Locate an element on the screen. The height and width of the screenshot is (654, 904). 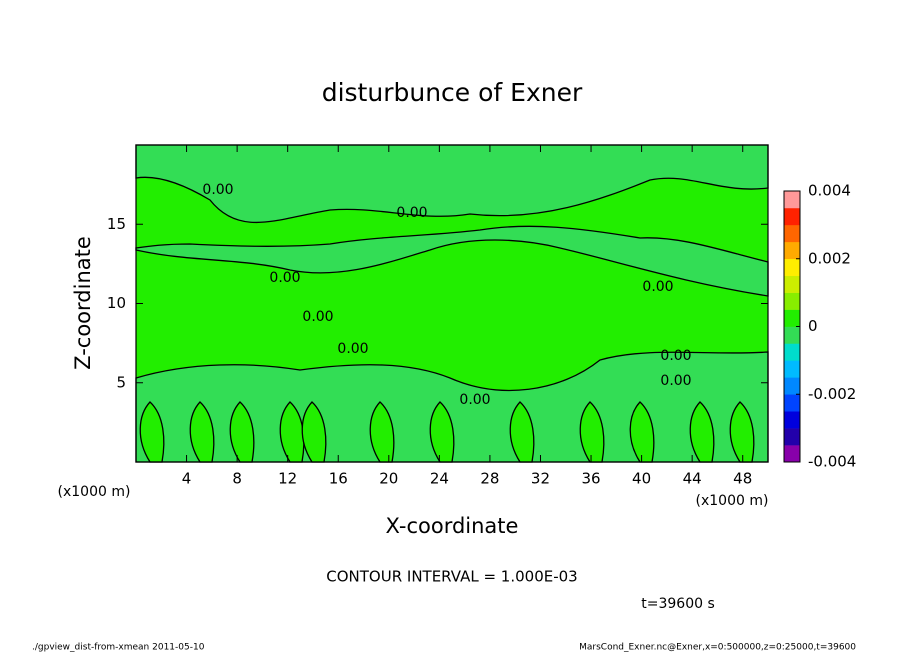
x-tick-label: 44 is located at coordinates (692, 479).